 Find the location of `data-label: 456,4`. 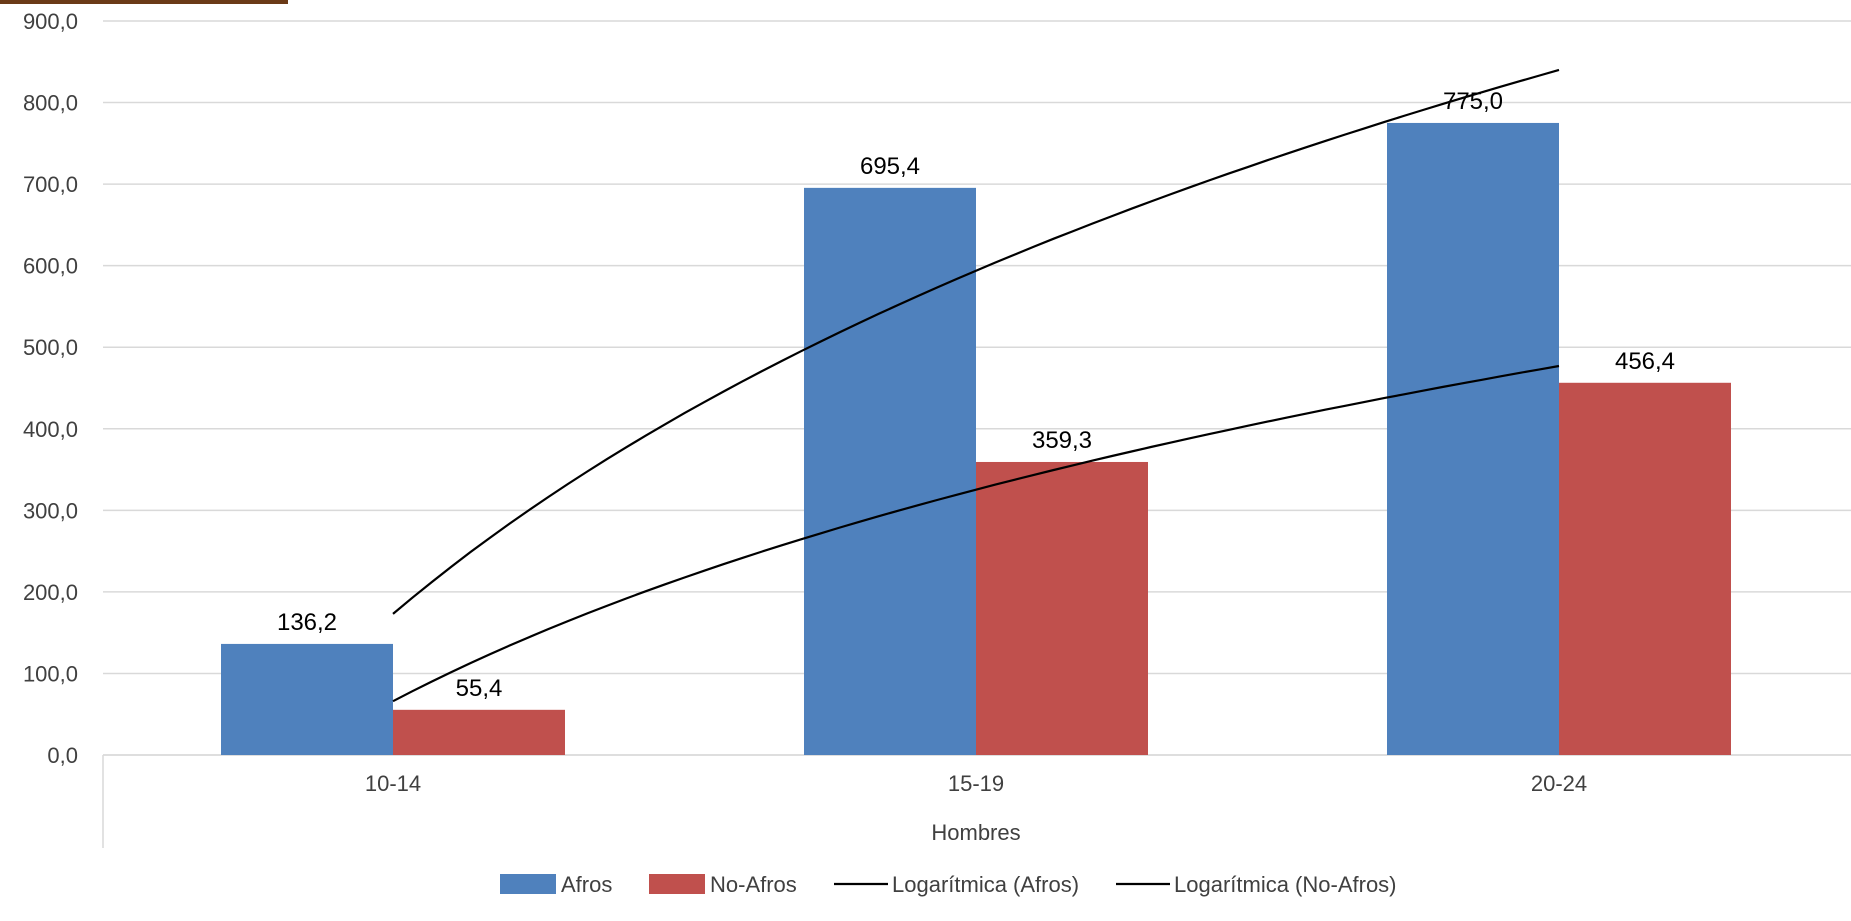

data-label: 456,4 is located at coordinates (1645, 361).